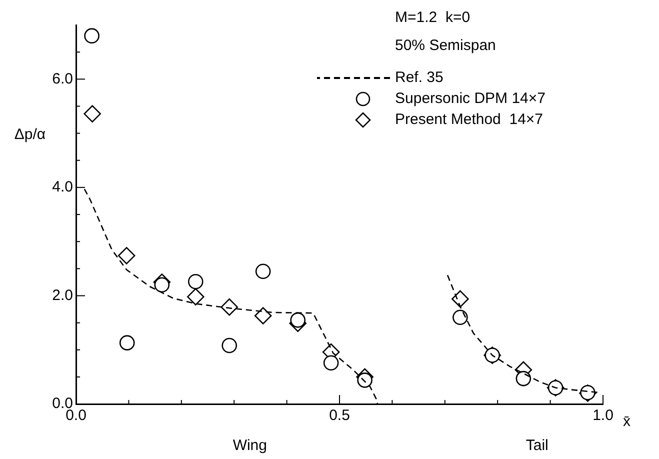  I want to click on legend-label: Present Method 14×7, so click(469, 119).